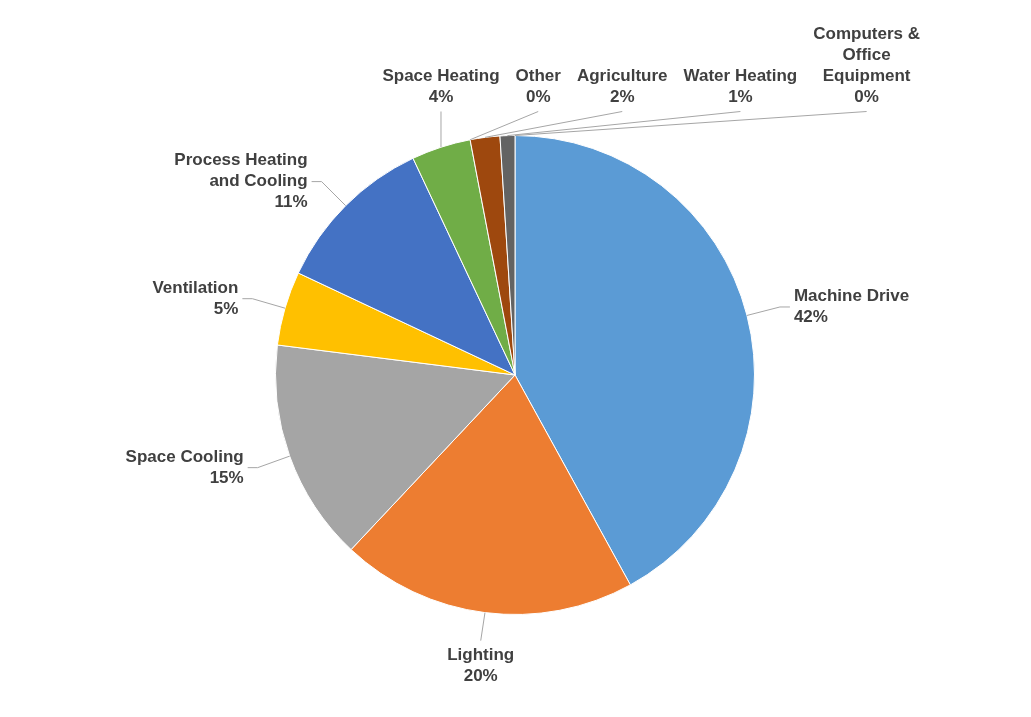 This screenshot has height=717, width=1031. I want to click on slice-label: Process Heating and Cooling, so click(241, 170).